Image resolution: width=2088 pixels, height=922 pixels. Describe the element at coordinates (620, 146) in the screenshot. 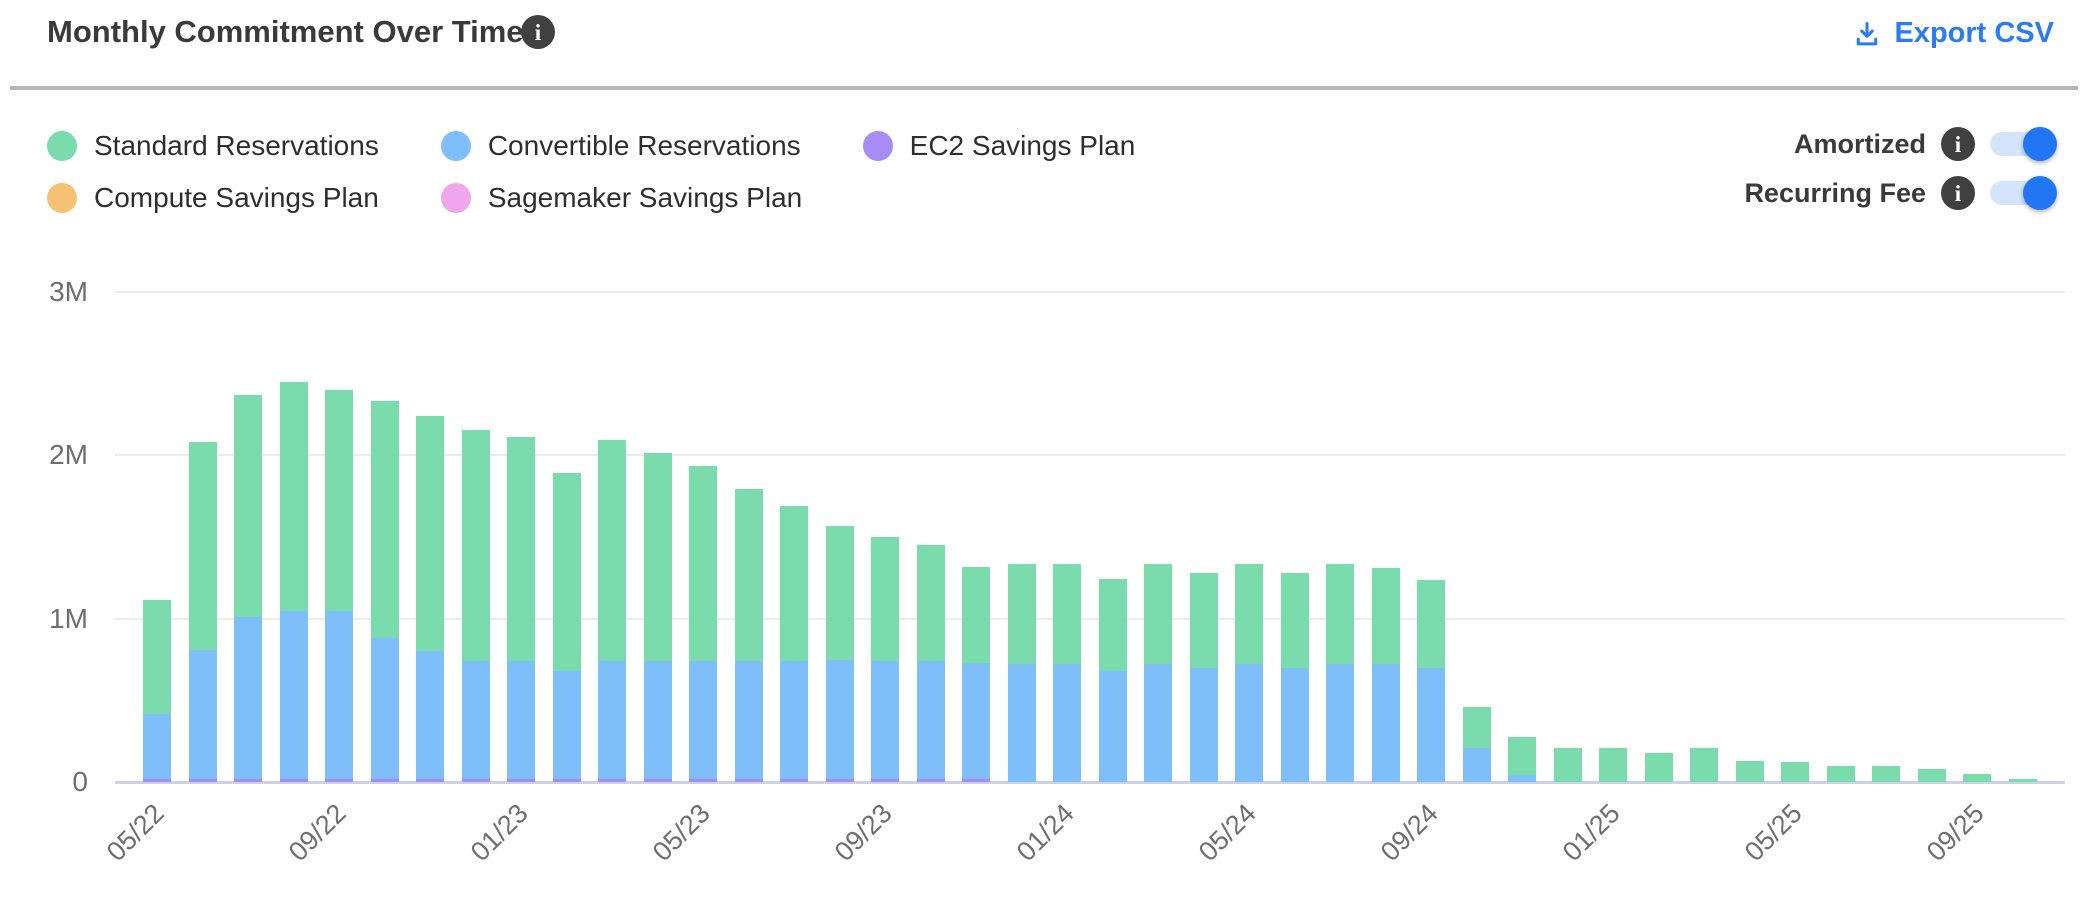

I see `legend-item-convertible-reservations: Convertible Reservations` at that location.